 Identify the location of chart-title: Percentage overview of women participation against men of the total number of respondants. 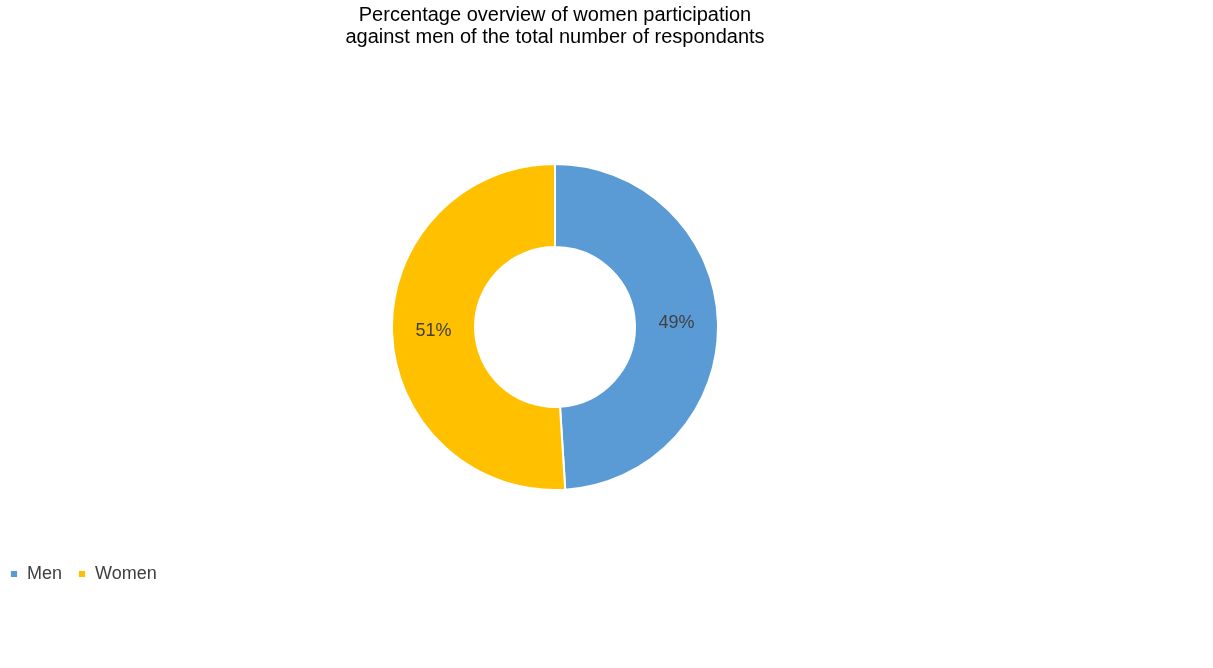
(555, 25).